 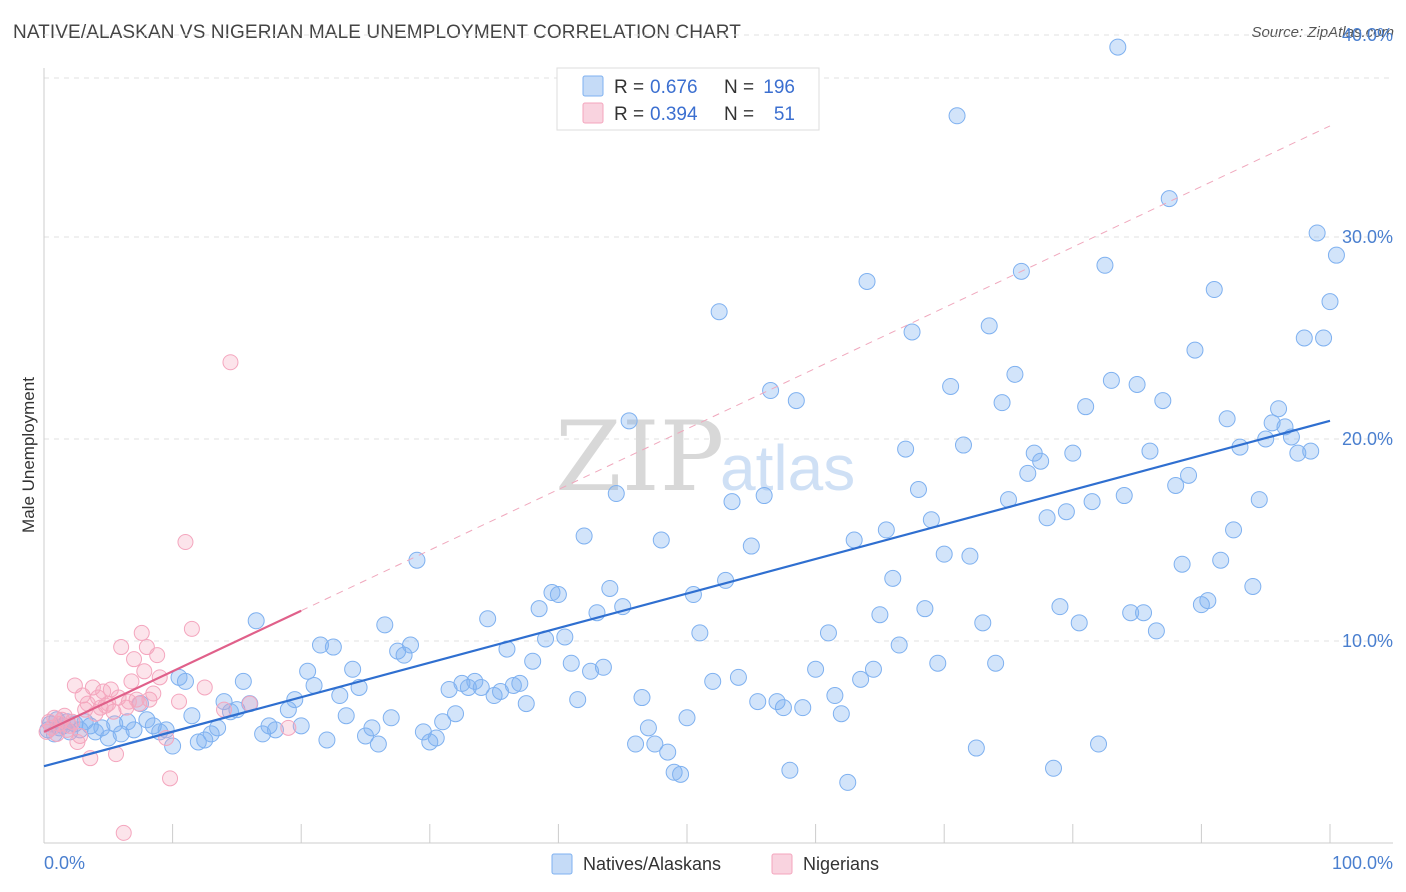 What do you see at coordinates (739, 114) in the screenshot?
I see `legend-n-label-2: N =` at bounding box center [739, 114].